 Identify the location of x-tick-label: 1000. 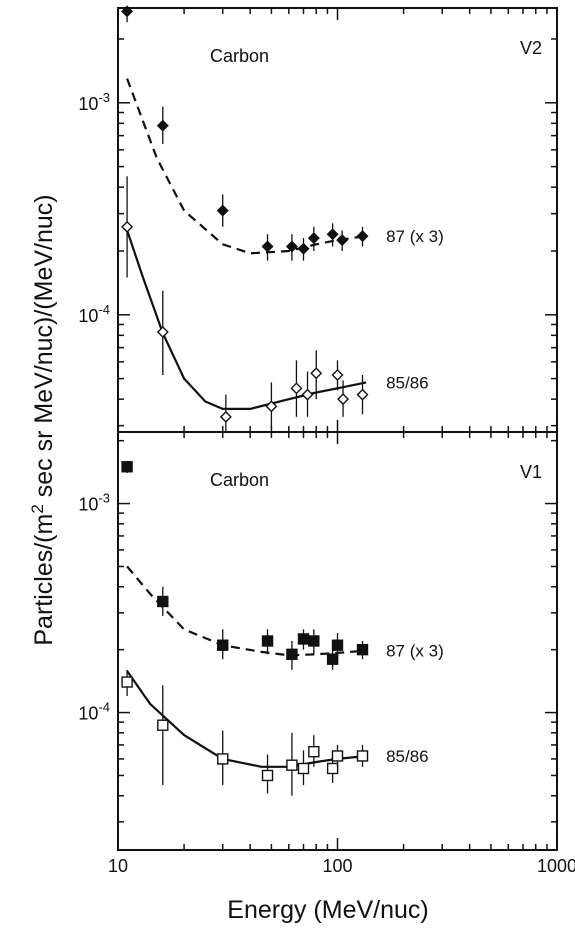
(556, 866).